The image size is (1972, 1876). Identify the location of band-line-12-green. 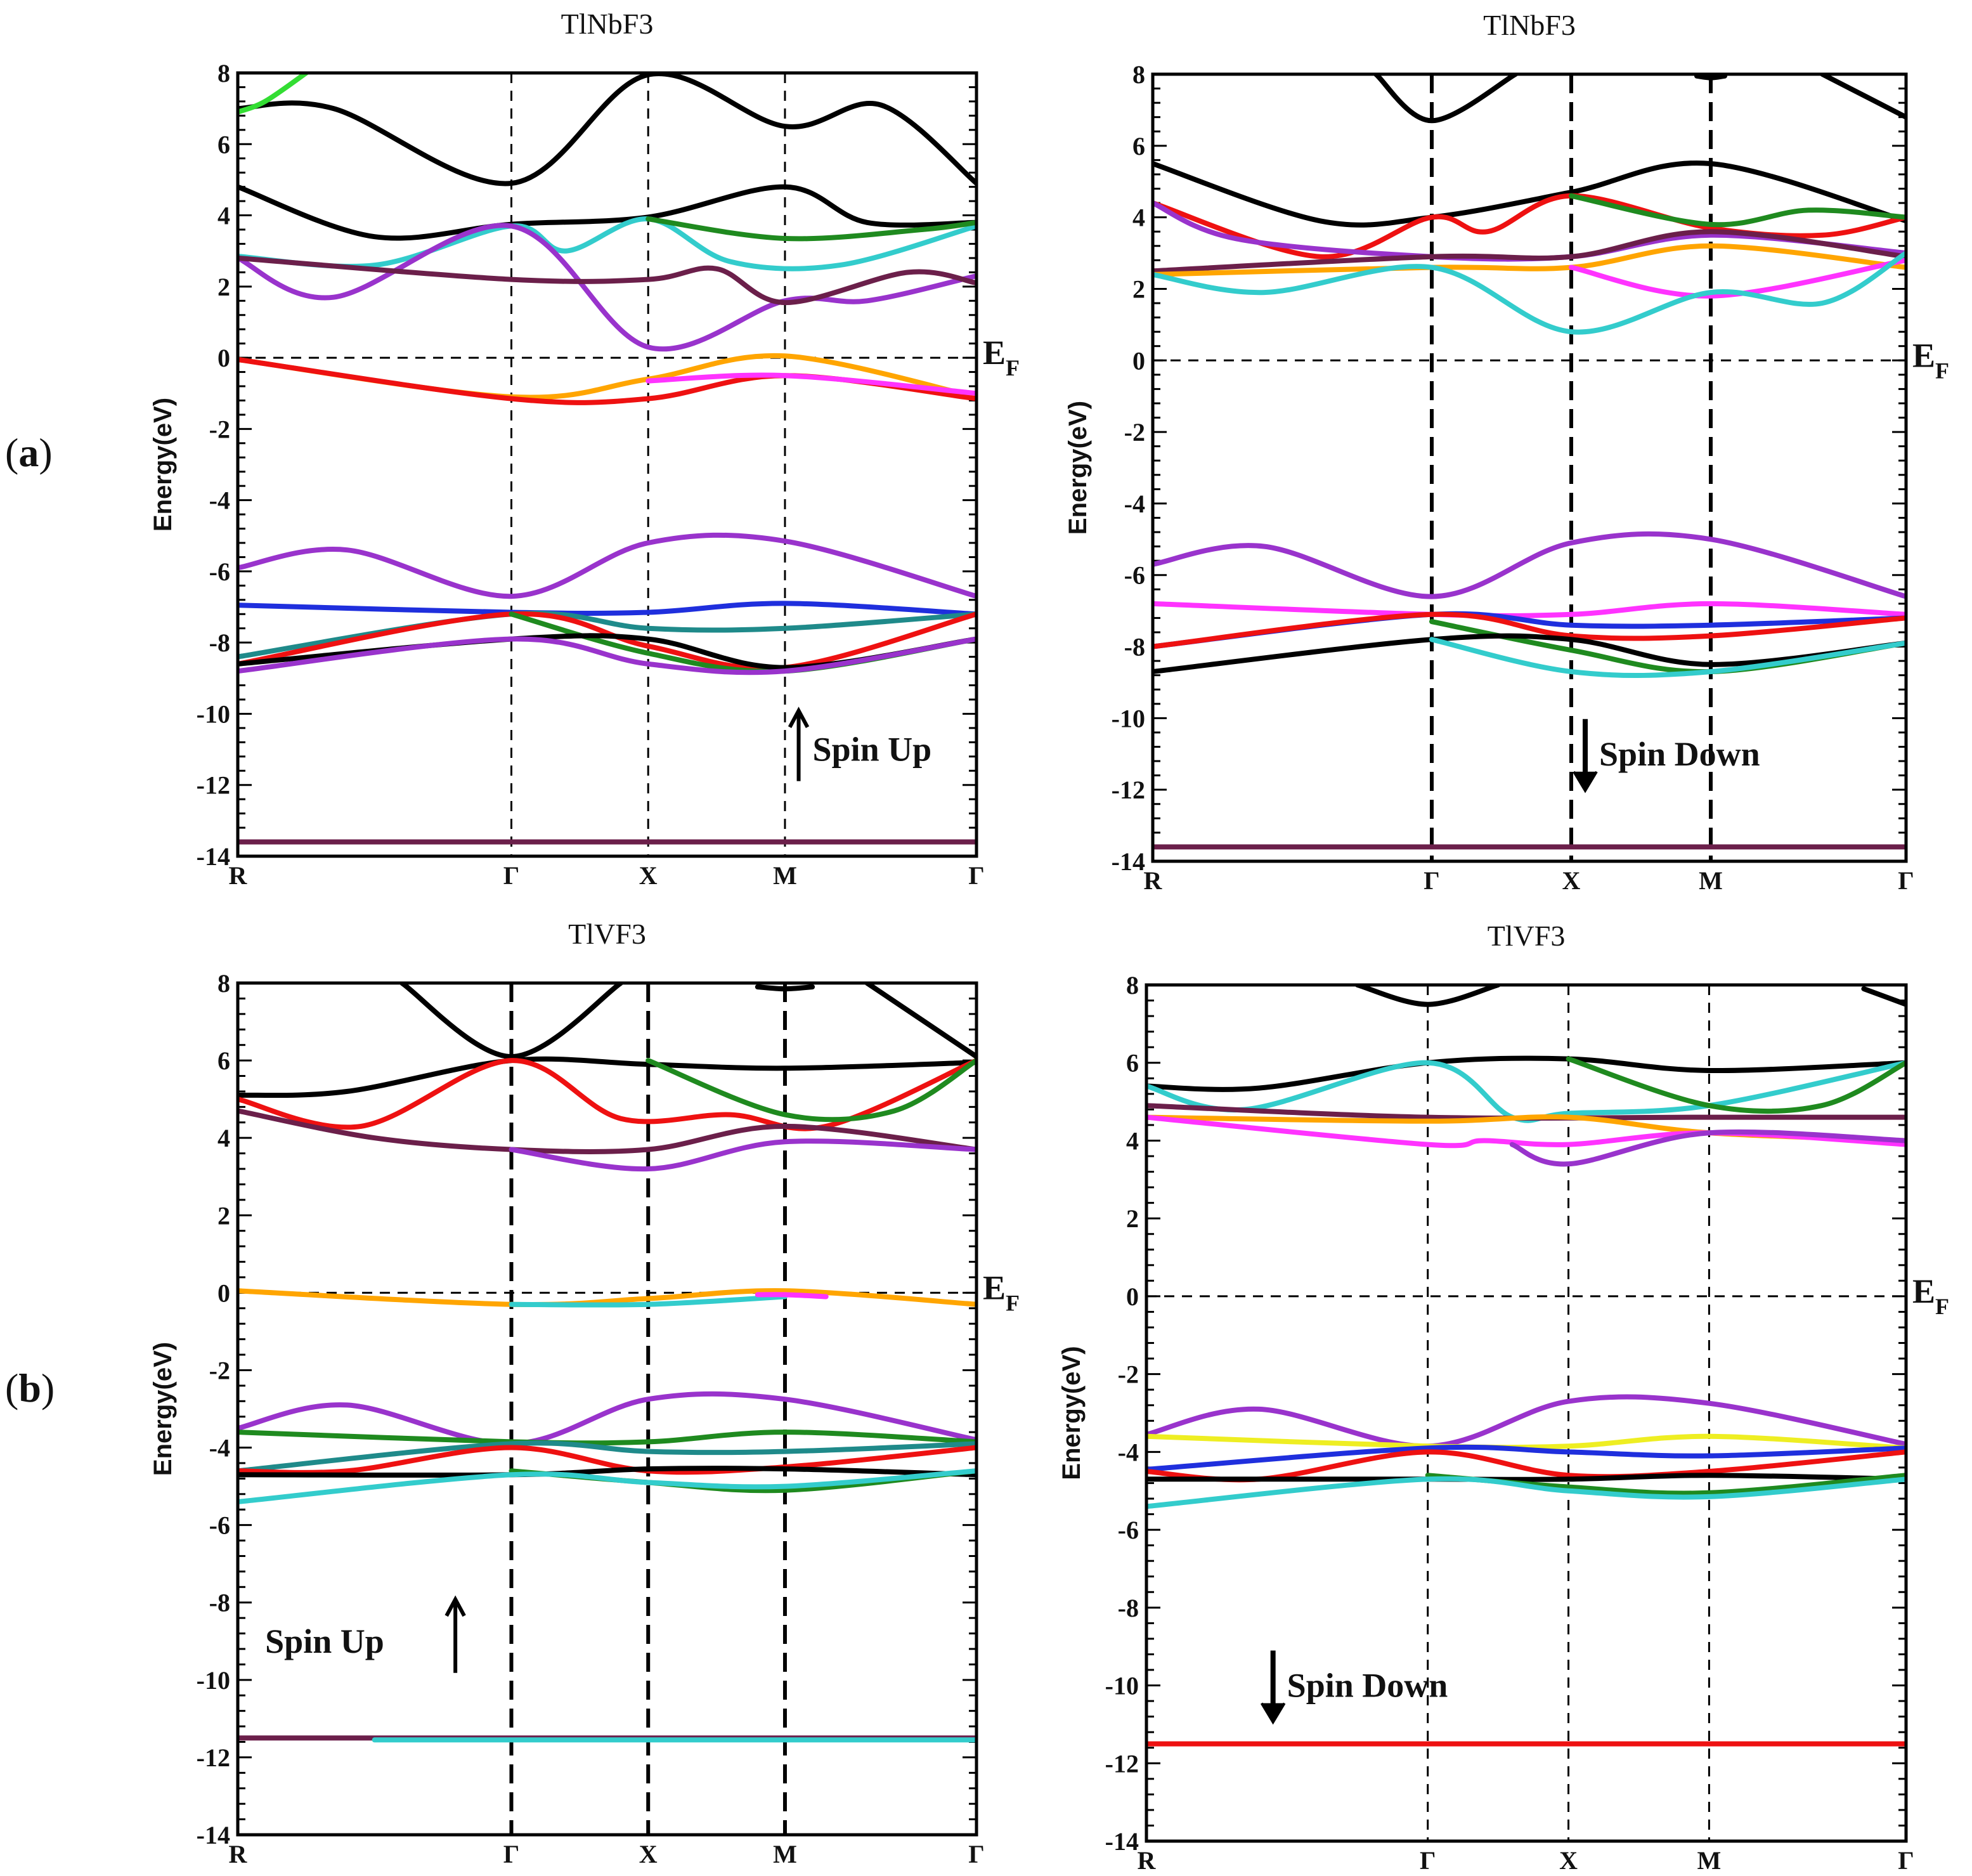
(607, 1438).